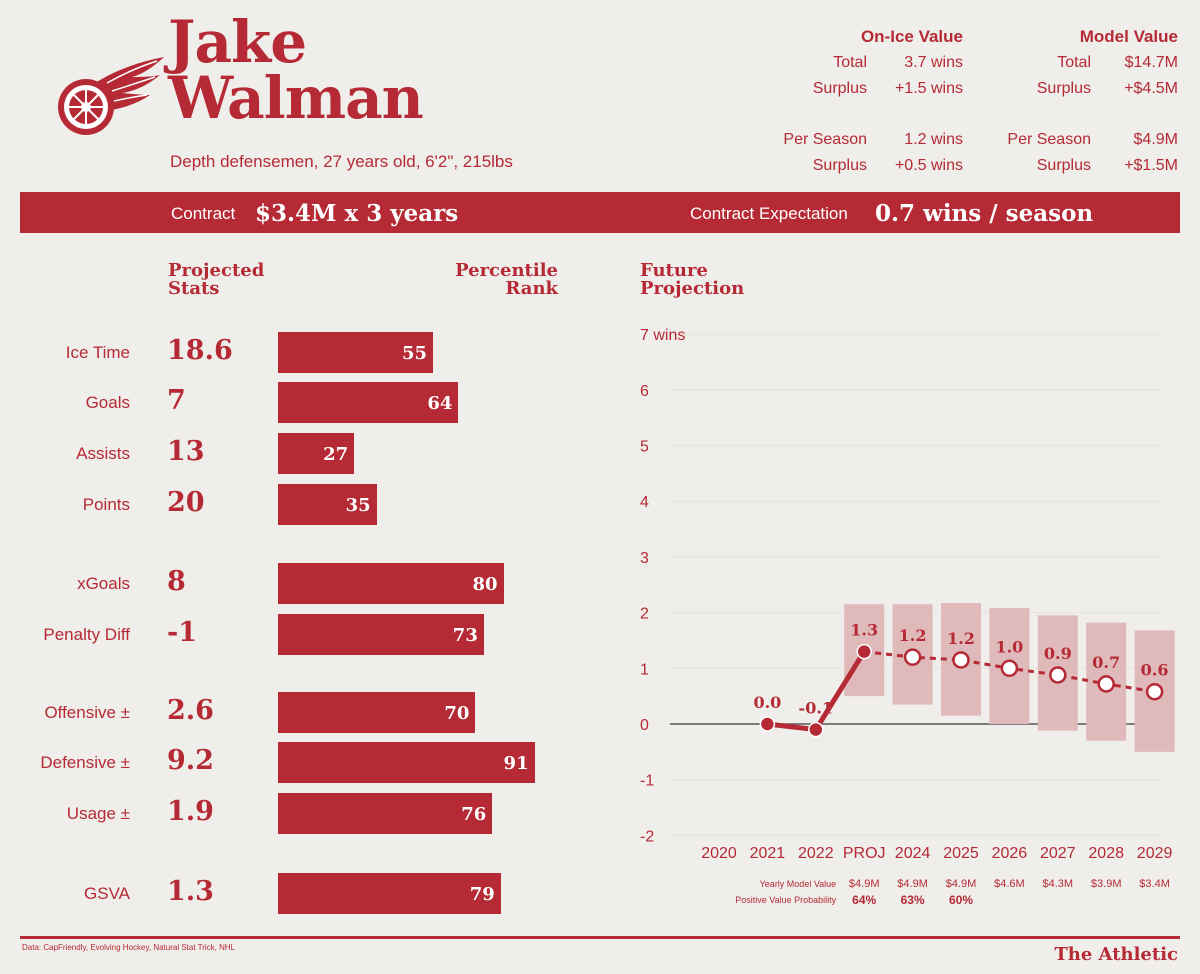  Describe the element at coordinates (327, 504) in the screenshot. I see `percentile-bar: 35` at that location.